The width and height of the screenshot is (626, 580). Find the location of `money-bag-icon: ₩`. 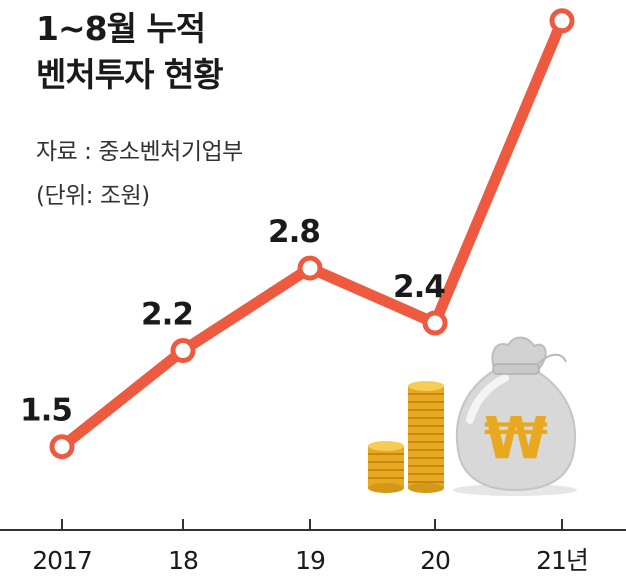

money-bag-icon: ₩ is located at coordinates (515, 416).